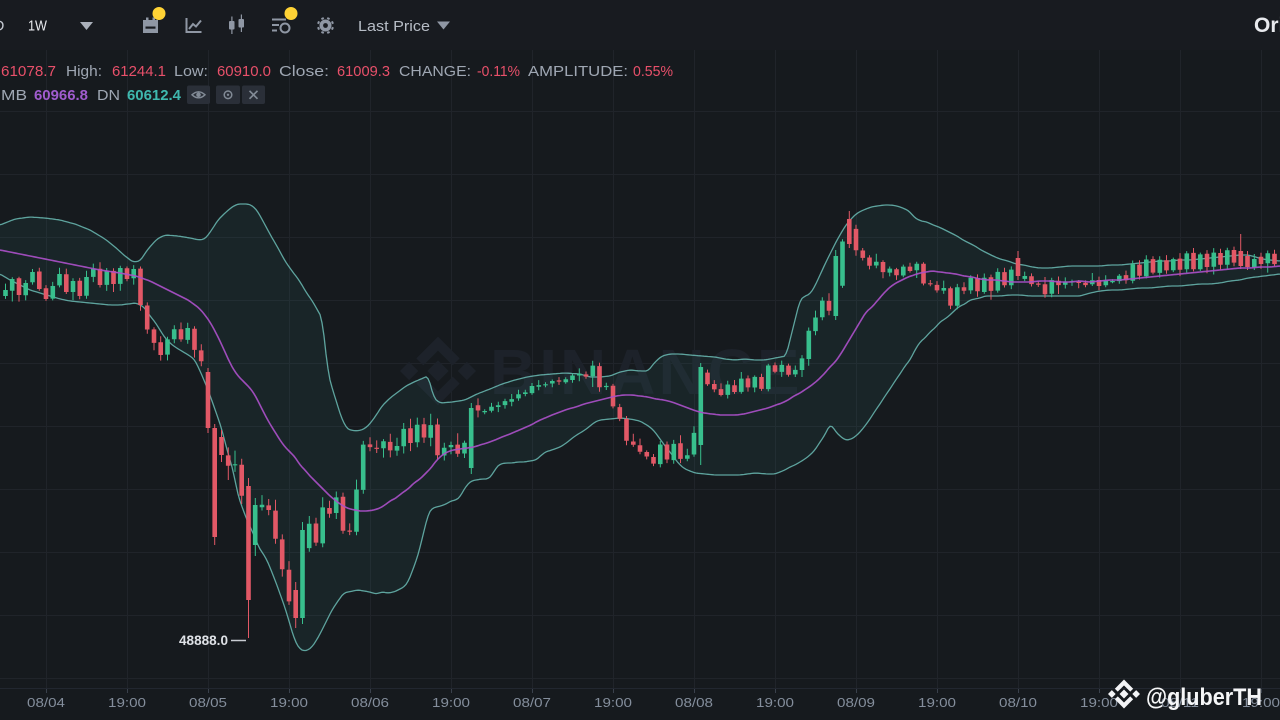  Describe the element at coordinates (394, 26) in the screenshot. I see `svg-text: Last Price` at that location.